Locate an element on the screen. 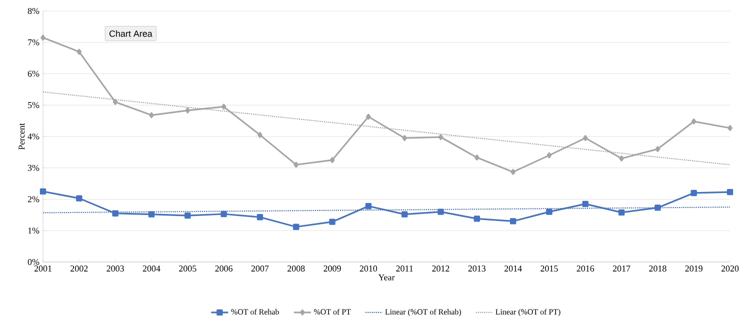  y-tick-label: 4% is located at coordinates (34, 136).